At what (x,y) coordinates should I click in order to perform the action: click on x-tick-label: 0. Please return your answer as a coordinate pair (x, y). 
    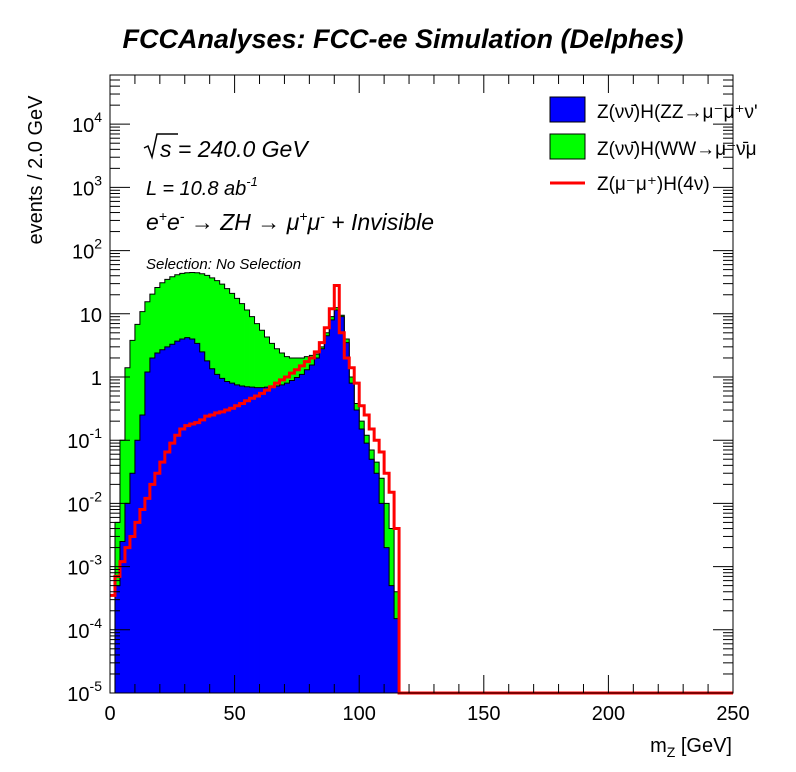
    Looking at the image, I should click on (109, 714).